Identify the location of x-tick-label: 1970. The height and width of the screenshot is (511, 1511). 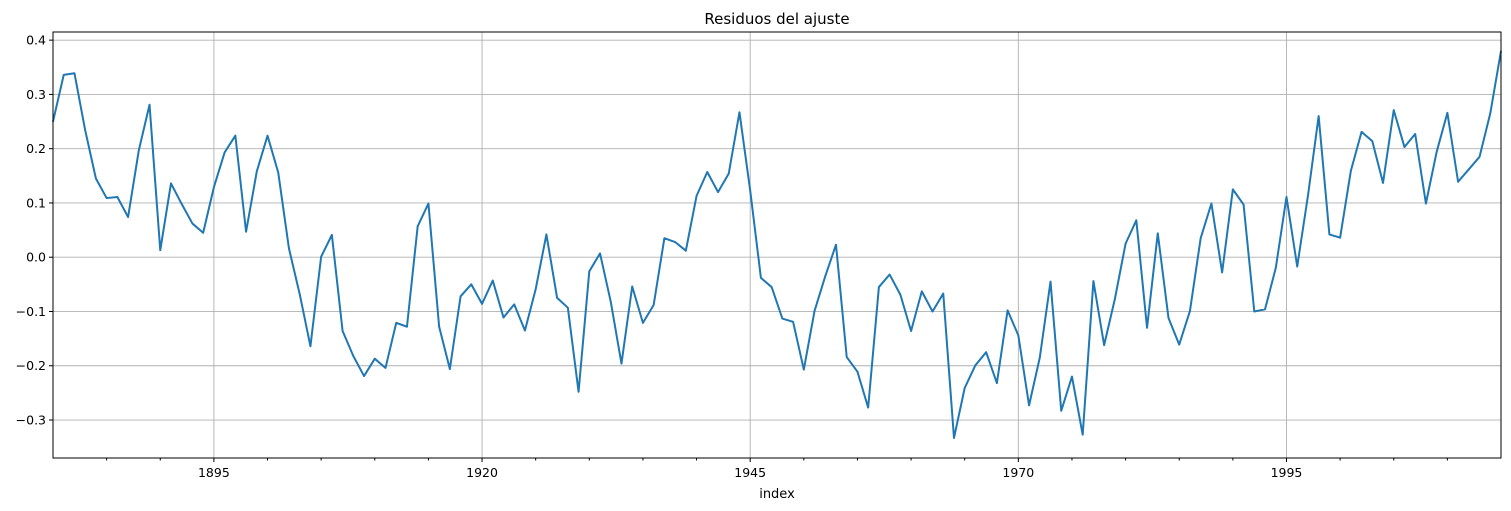
(1018, 472).